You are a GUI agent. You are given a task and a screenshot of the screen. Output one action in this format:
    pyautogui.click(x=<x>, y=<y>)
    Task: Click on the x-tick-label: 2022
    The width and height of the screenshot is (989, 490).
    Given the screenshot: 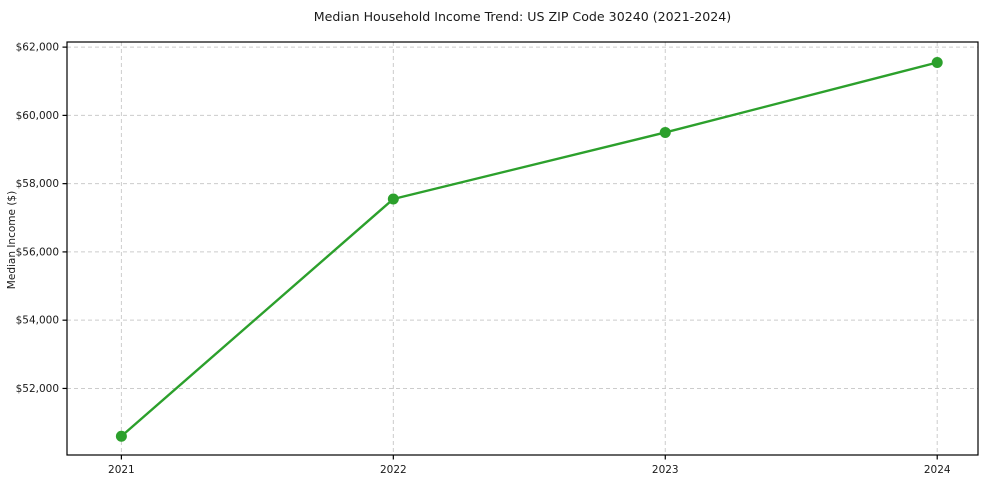 What is the action you would take?
    pyautogui.click(x=393, y=470)
    